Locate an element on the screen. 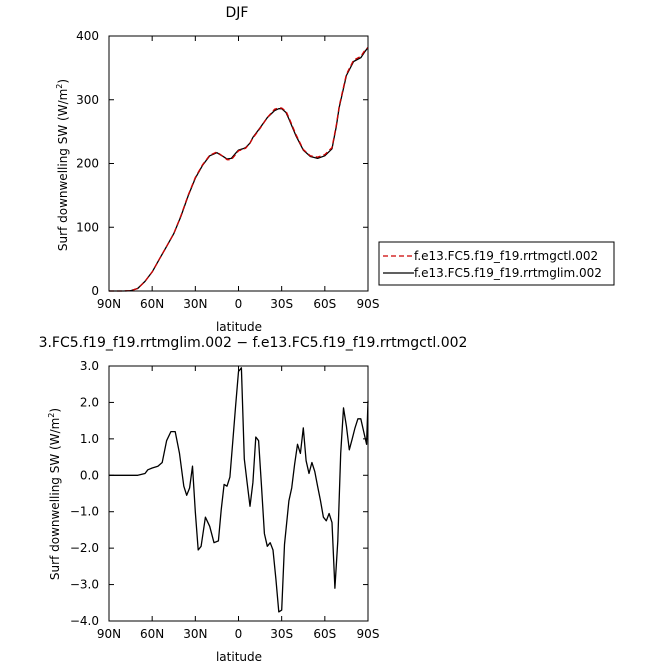 The image size is (662, 668). top-ylabel-close: ) is located at coordinates (63, 81).